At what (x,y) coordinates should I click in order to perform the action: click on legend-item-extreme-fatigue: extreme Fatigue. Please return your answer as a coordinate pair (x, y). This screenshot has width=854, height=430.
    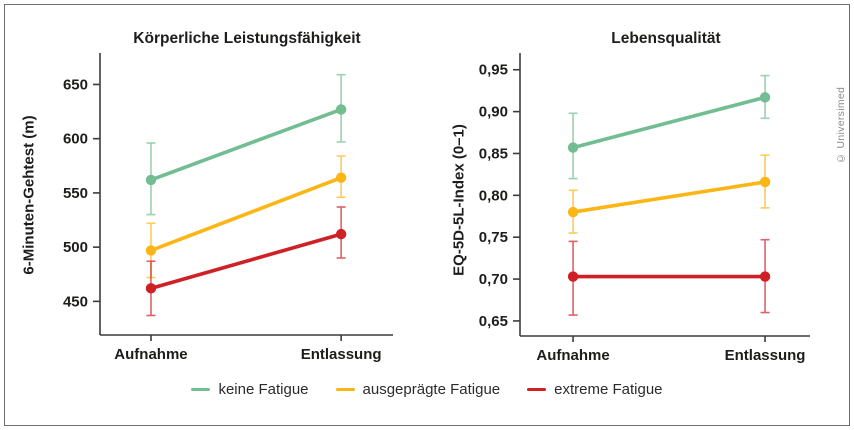
    Looking at the image, I should click on (595, 389).